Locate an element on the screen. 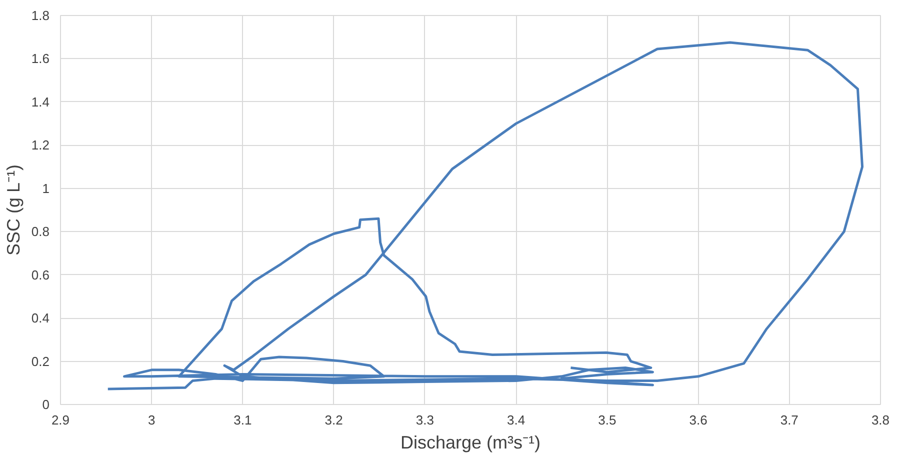 The height and width of the screenshot is (455, 912). y-tick-label: 0.2 is located at coordinates (40, 361).